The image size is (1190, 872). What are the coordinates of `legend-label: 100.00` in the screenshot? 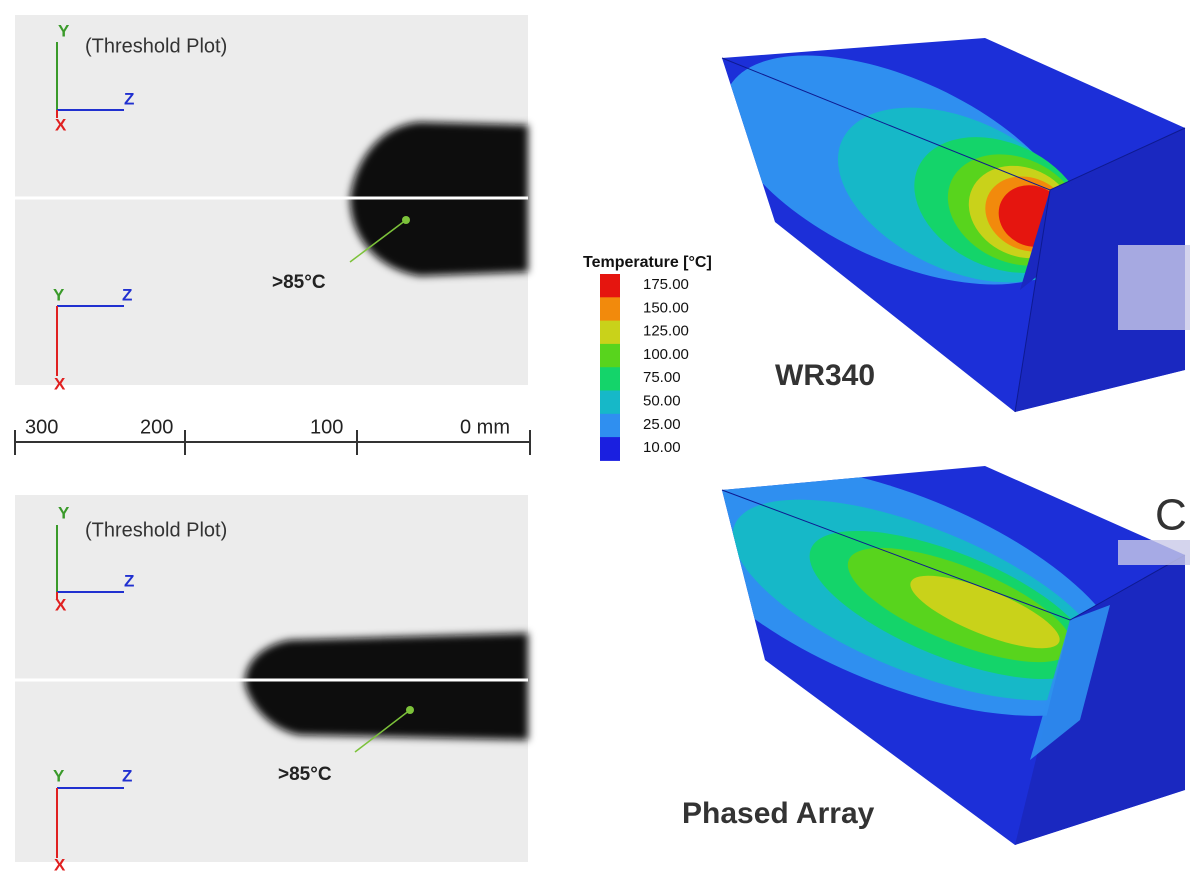 It's located at (666, 354).